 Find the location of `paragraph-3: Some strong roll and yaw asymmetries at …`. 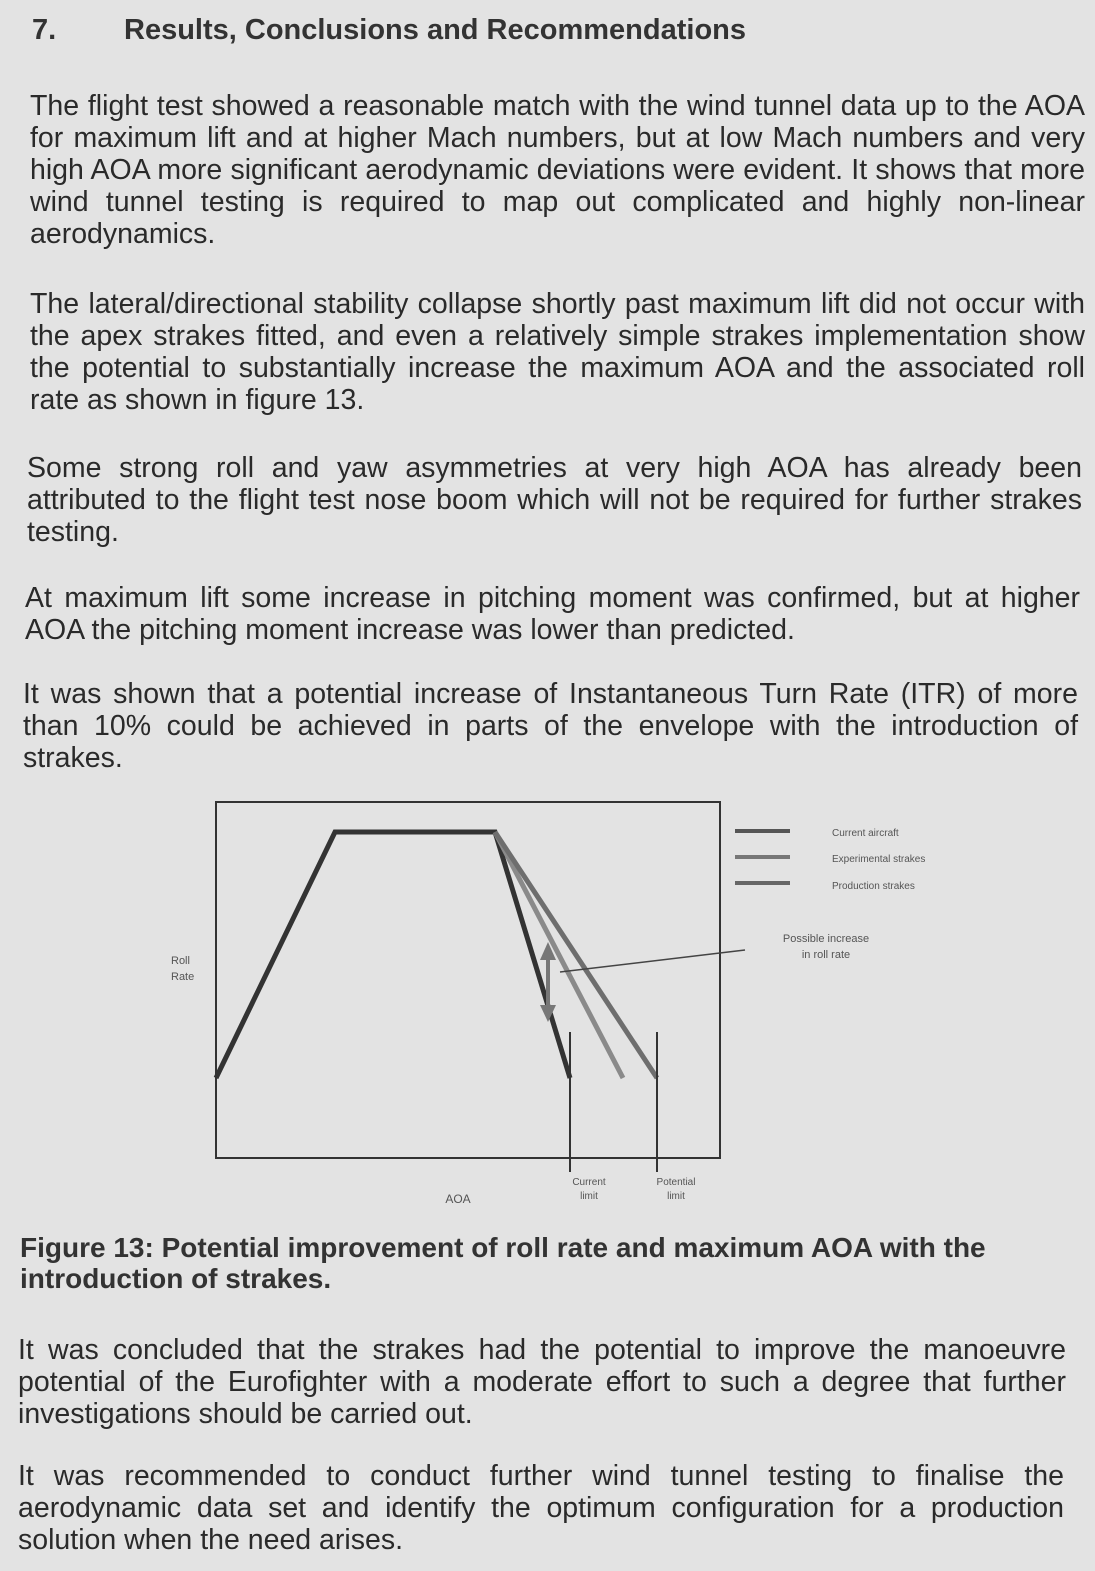

paragraph-3: Some strong roll and yaw asymmetries at … is located at coordinates (554, 500).